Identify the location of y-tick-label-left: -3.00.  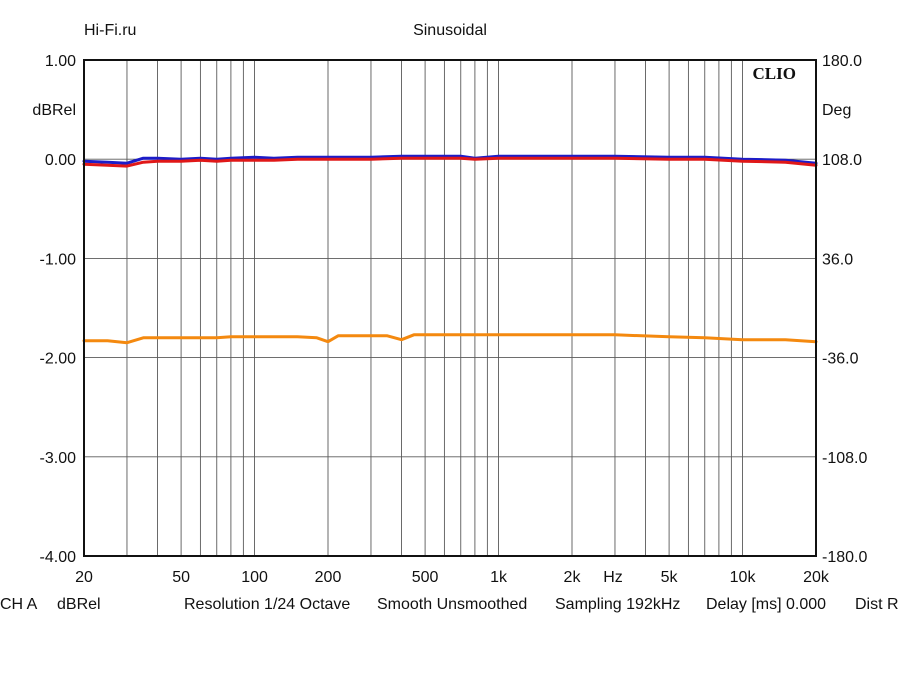
(58, 458).